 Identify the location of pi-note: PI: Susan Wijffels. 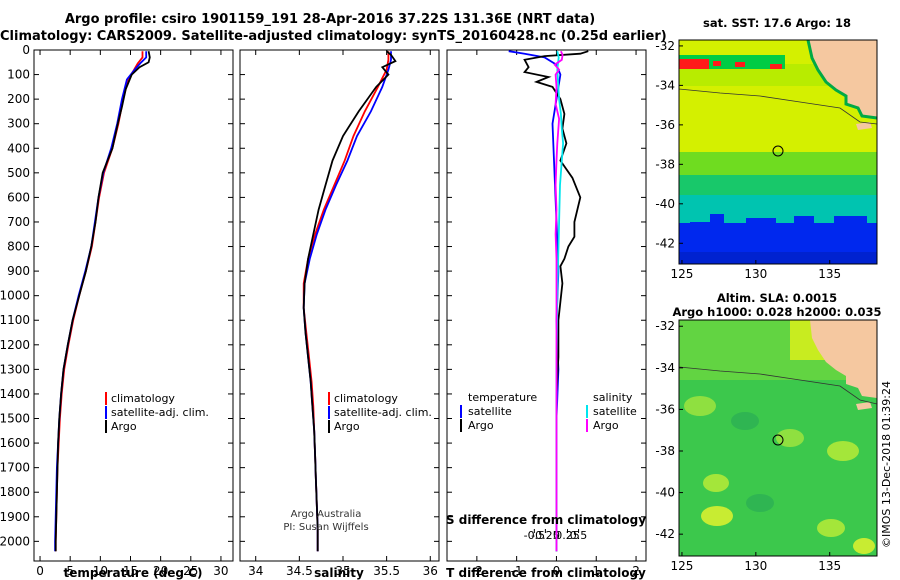
(325, 527).